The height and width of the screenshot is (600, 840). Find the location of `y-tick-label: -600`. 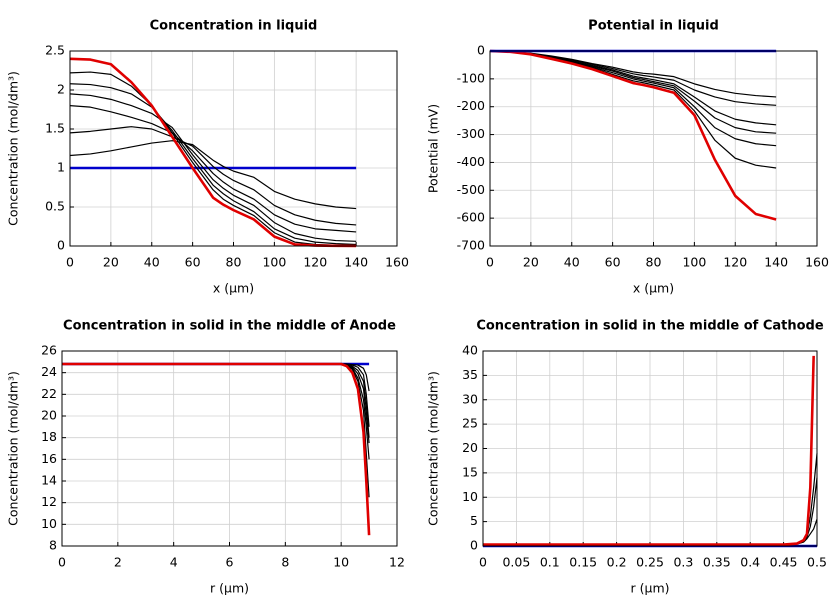

y-tick-label: -600 is located at coordinates (471, 217).